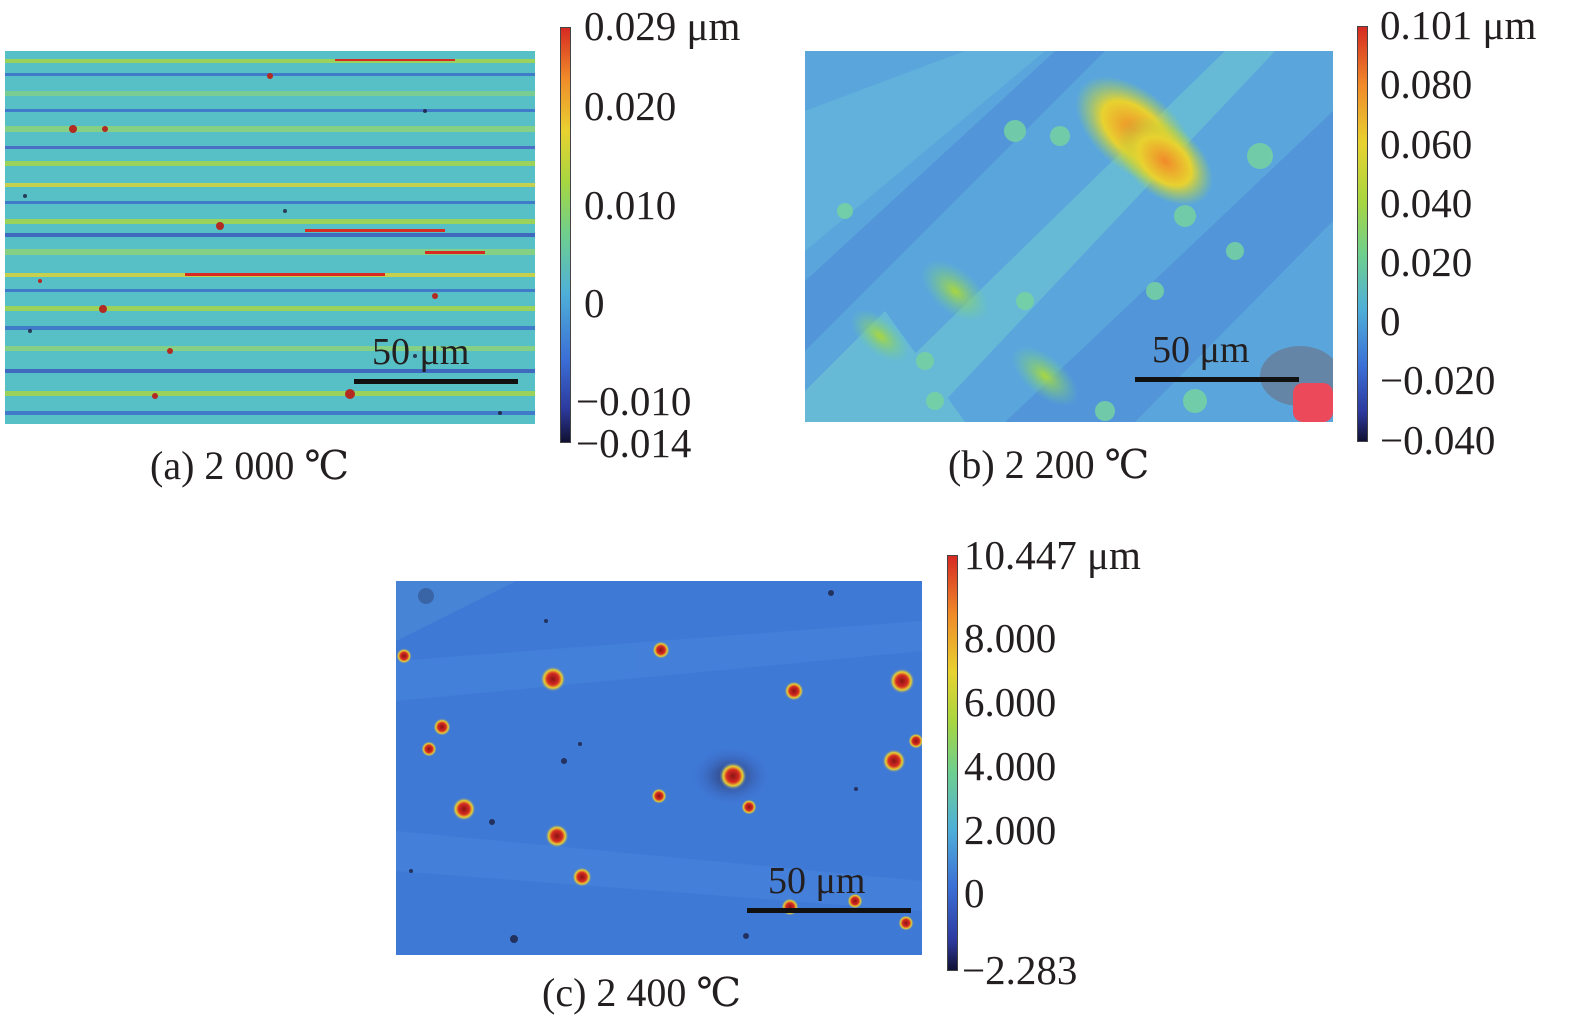  Describe the element at coordinates (634, 443) in the screenshot. I see `colorbar-a-tick-5: −0.014` at that location.